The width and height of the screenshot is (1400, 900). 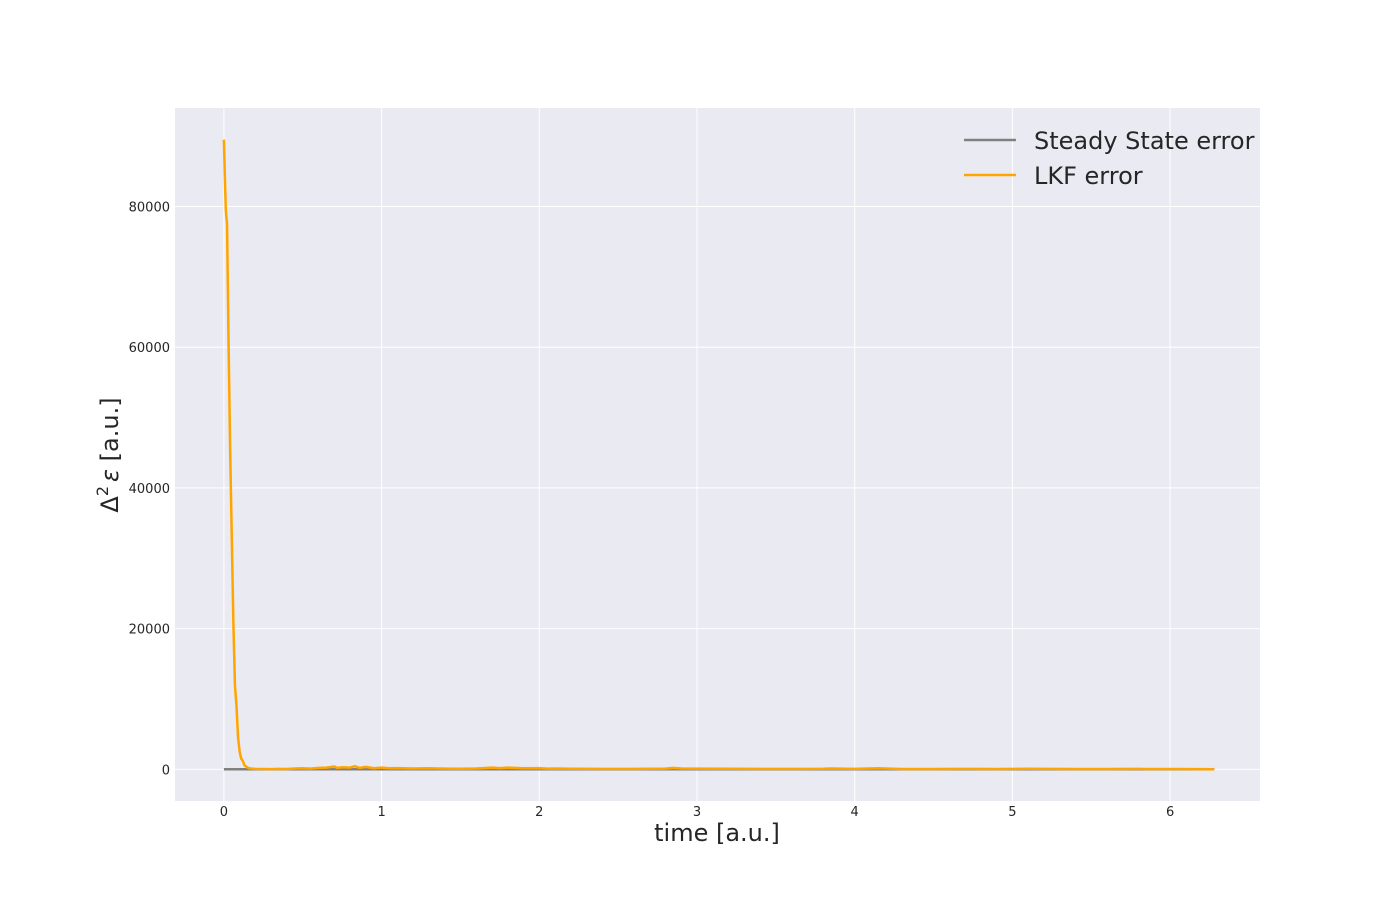 What do you see at coordinates (102, 491) in the screenshot?
I see `y-axis-label-superscript: 2` at bounding box center [102, 491].